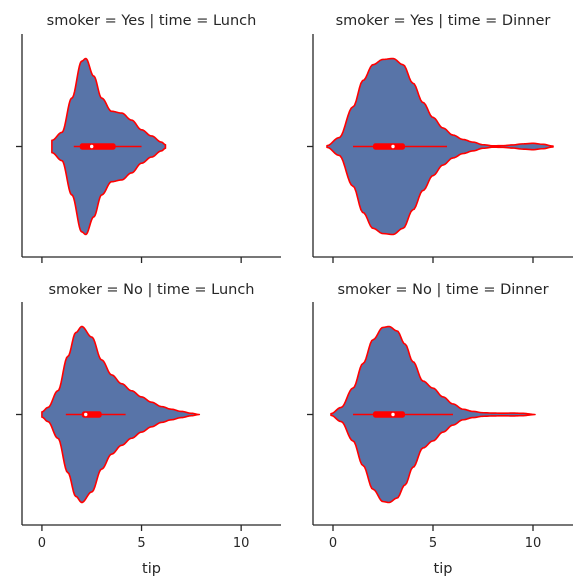 The width and height of the screenshot is (581, 585). Describe the element at coordinates (152, 21) in the screenshot. I see `panel-title: smoker = Yes | time = Lunch` at that location.